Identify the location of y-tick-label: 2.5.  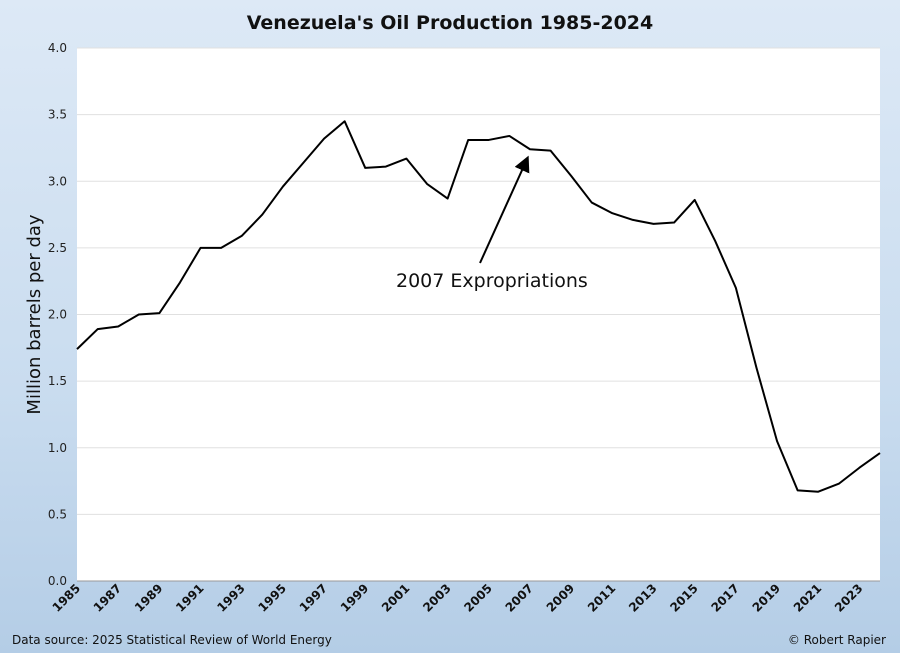
(57, 248).